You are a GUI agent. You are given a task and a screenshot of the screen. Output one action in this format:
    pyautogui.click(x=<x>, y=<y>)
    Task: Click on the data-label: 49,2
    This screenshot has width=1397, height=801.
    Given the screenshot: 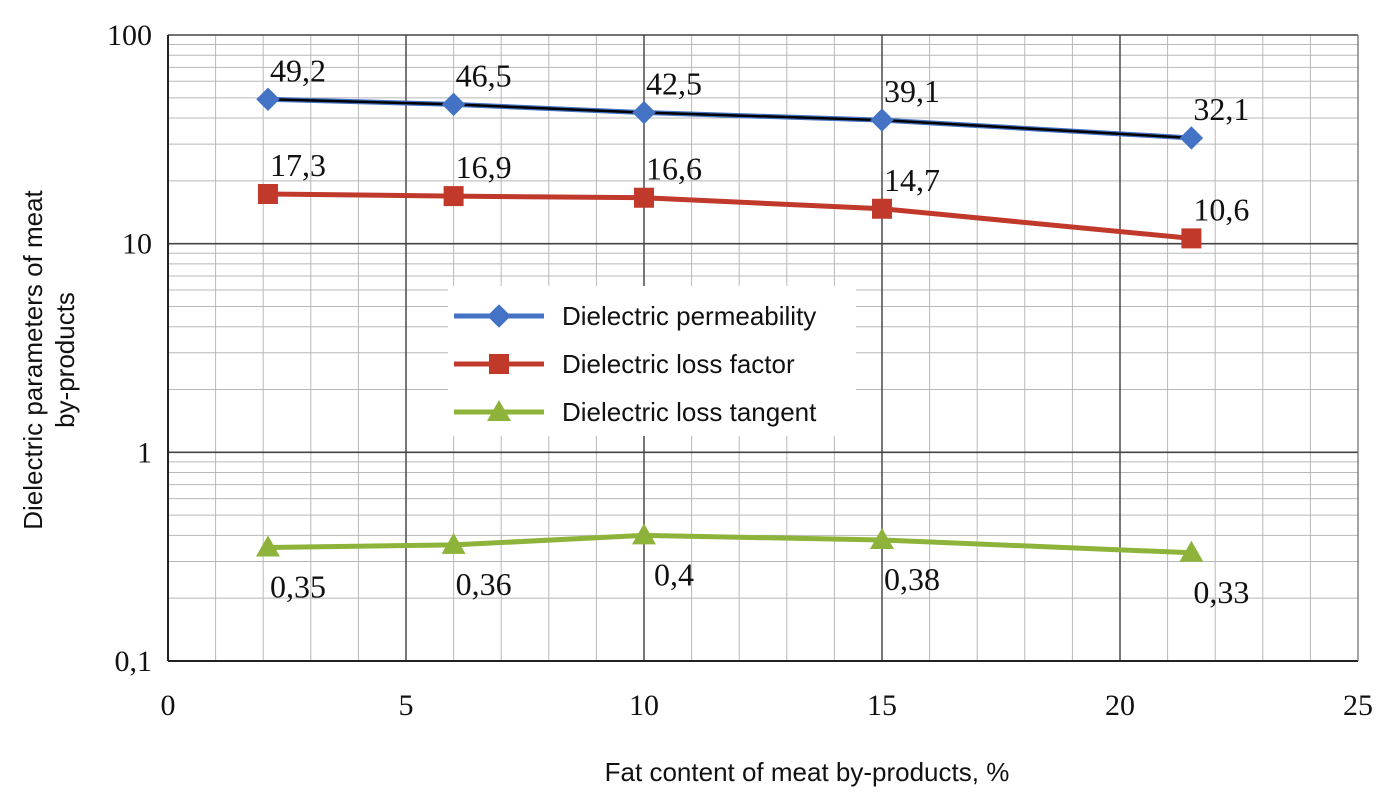 What is the action you would take?
    pyautogui.click(x=298, y=70)
    